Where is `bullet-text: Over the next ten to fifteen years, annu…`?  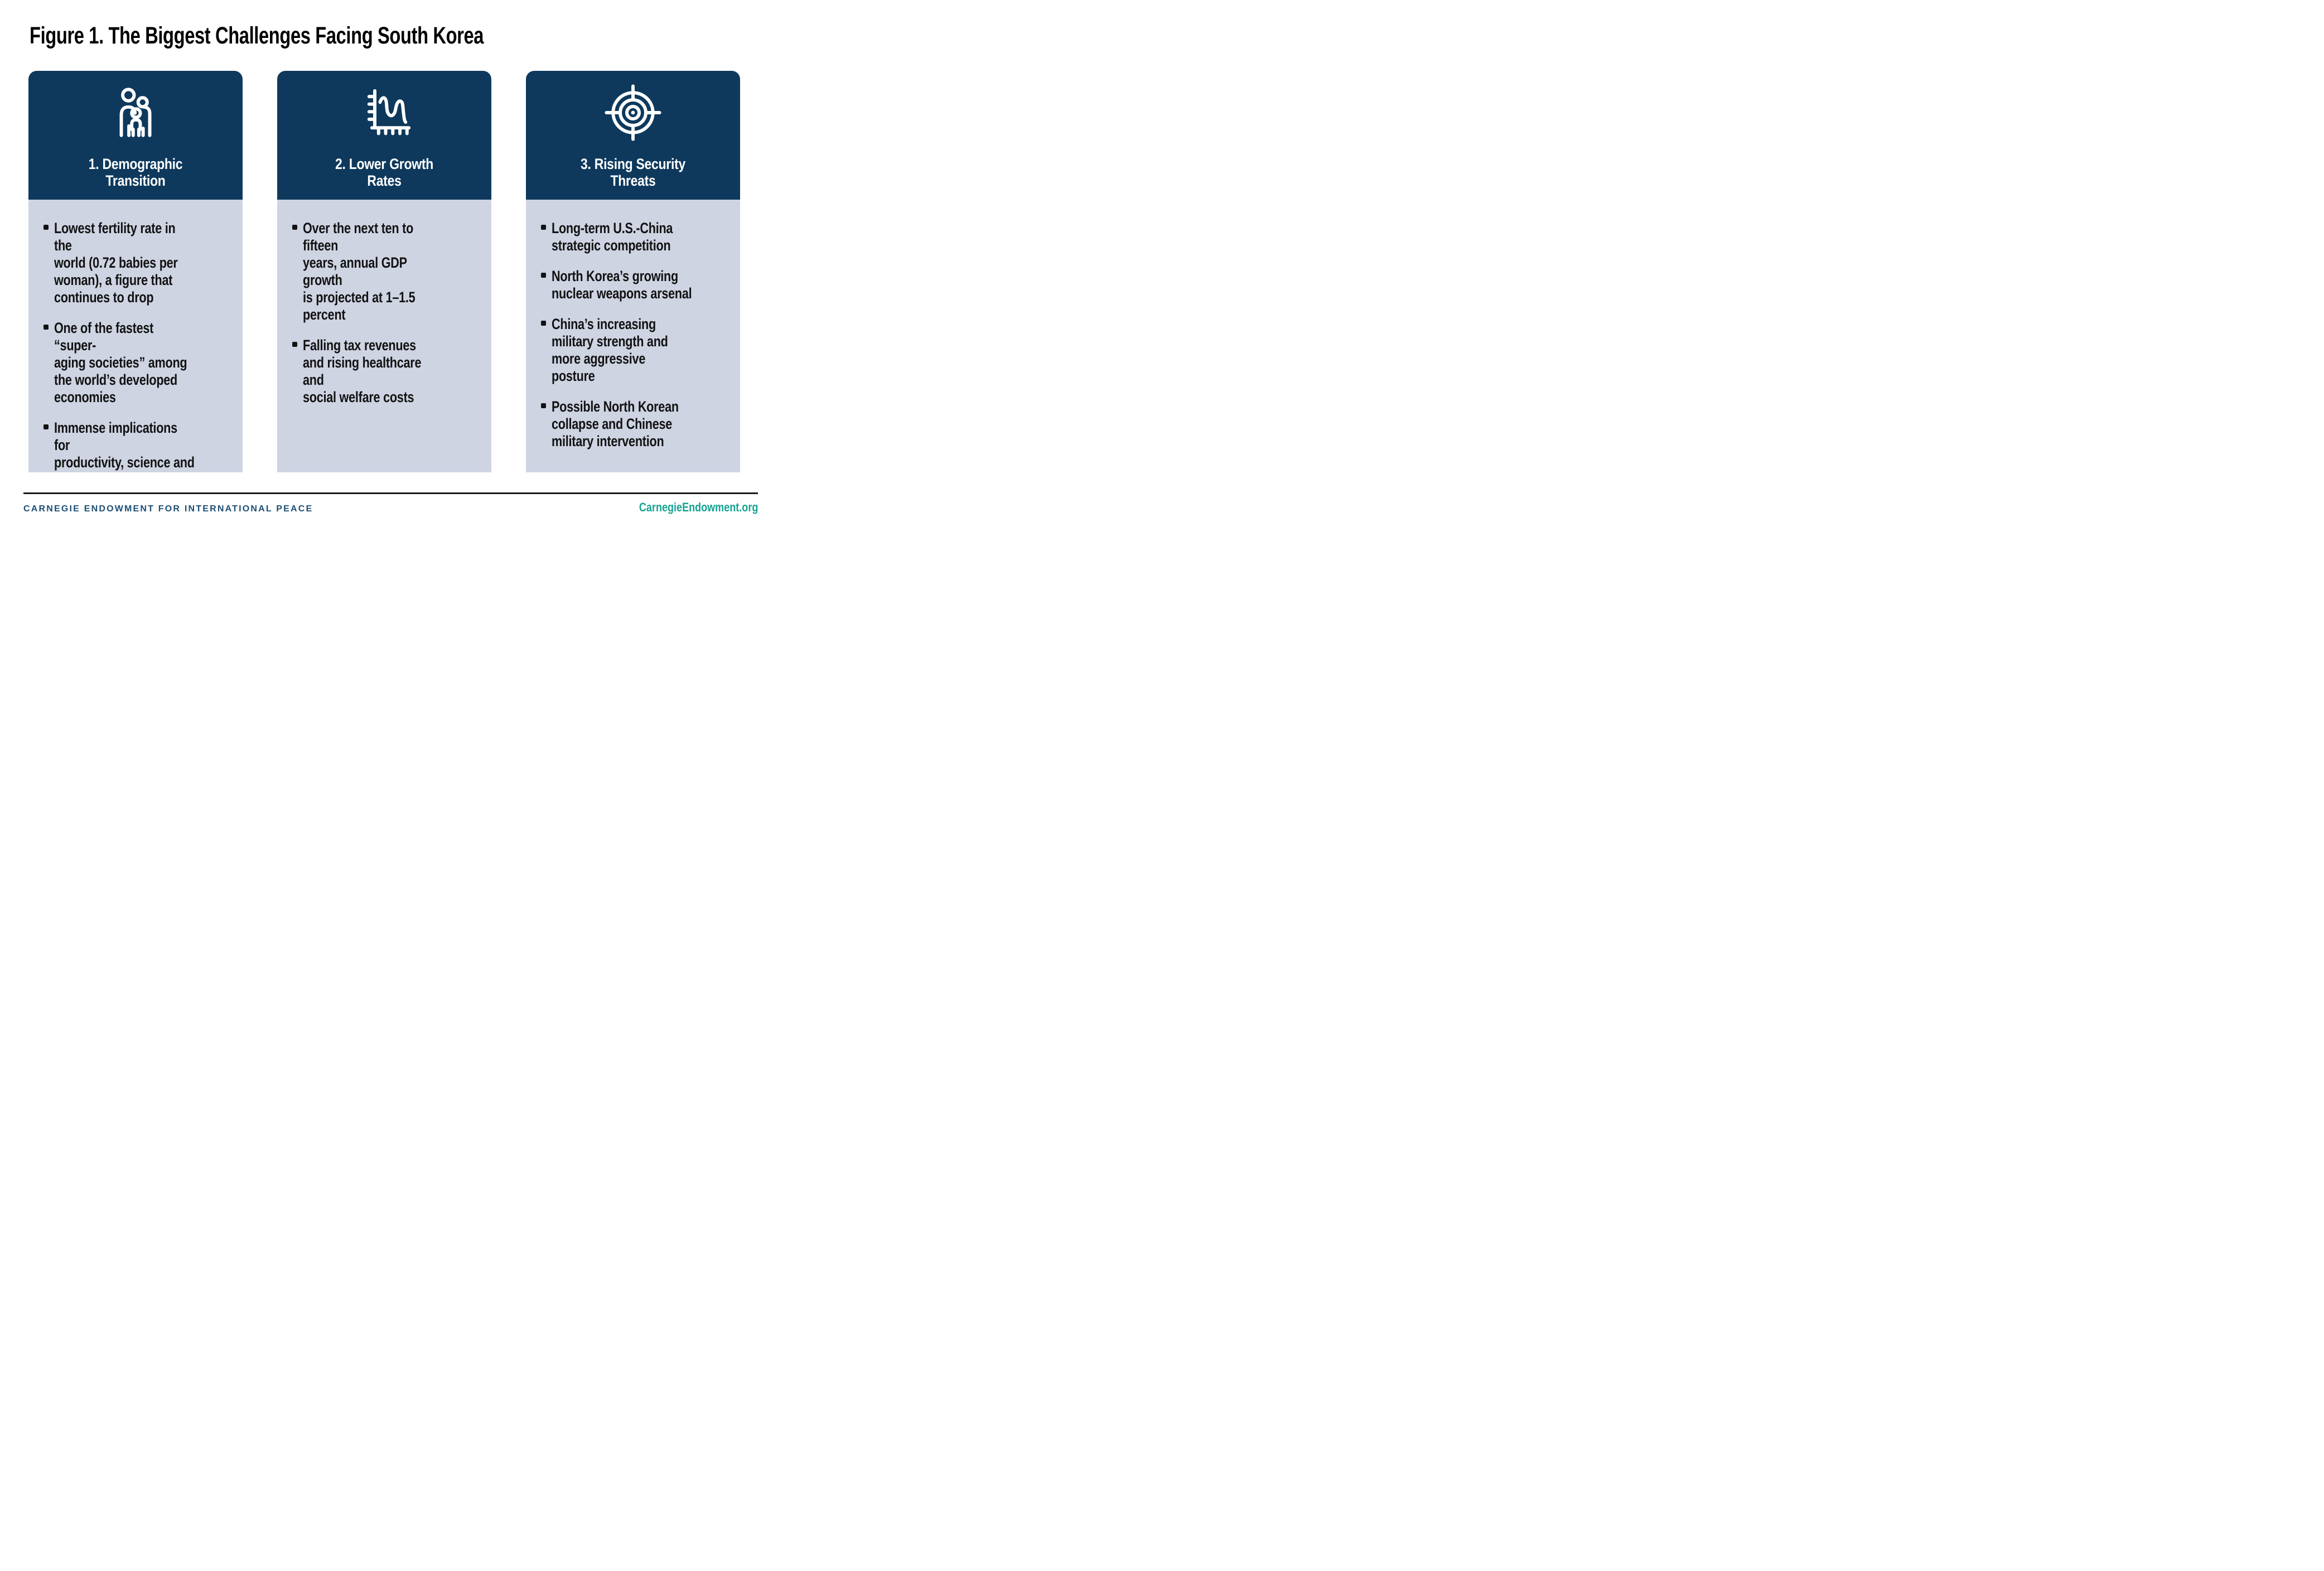 bullet-text: Over the next ten to fifteen years, annu… is located at coordinates (359, 271).